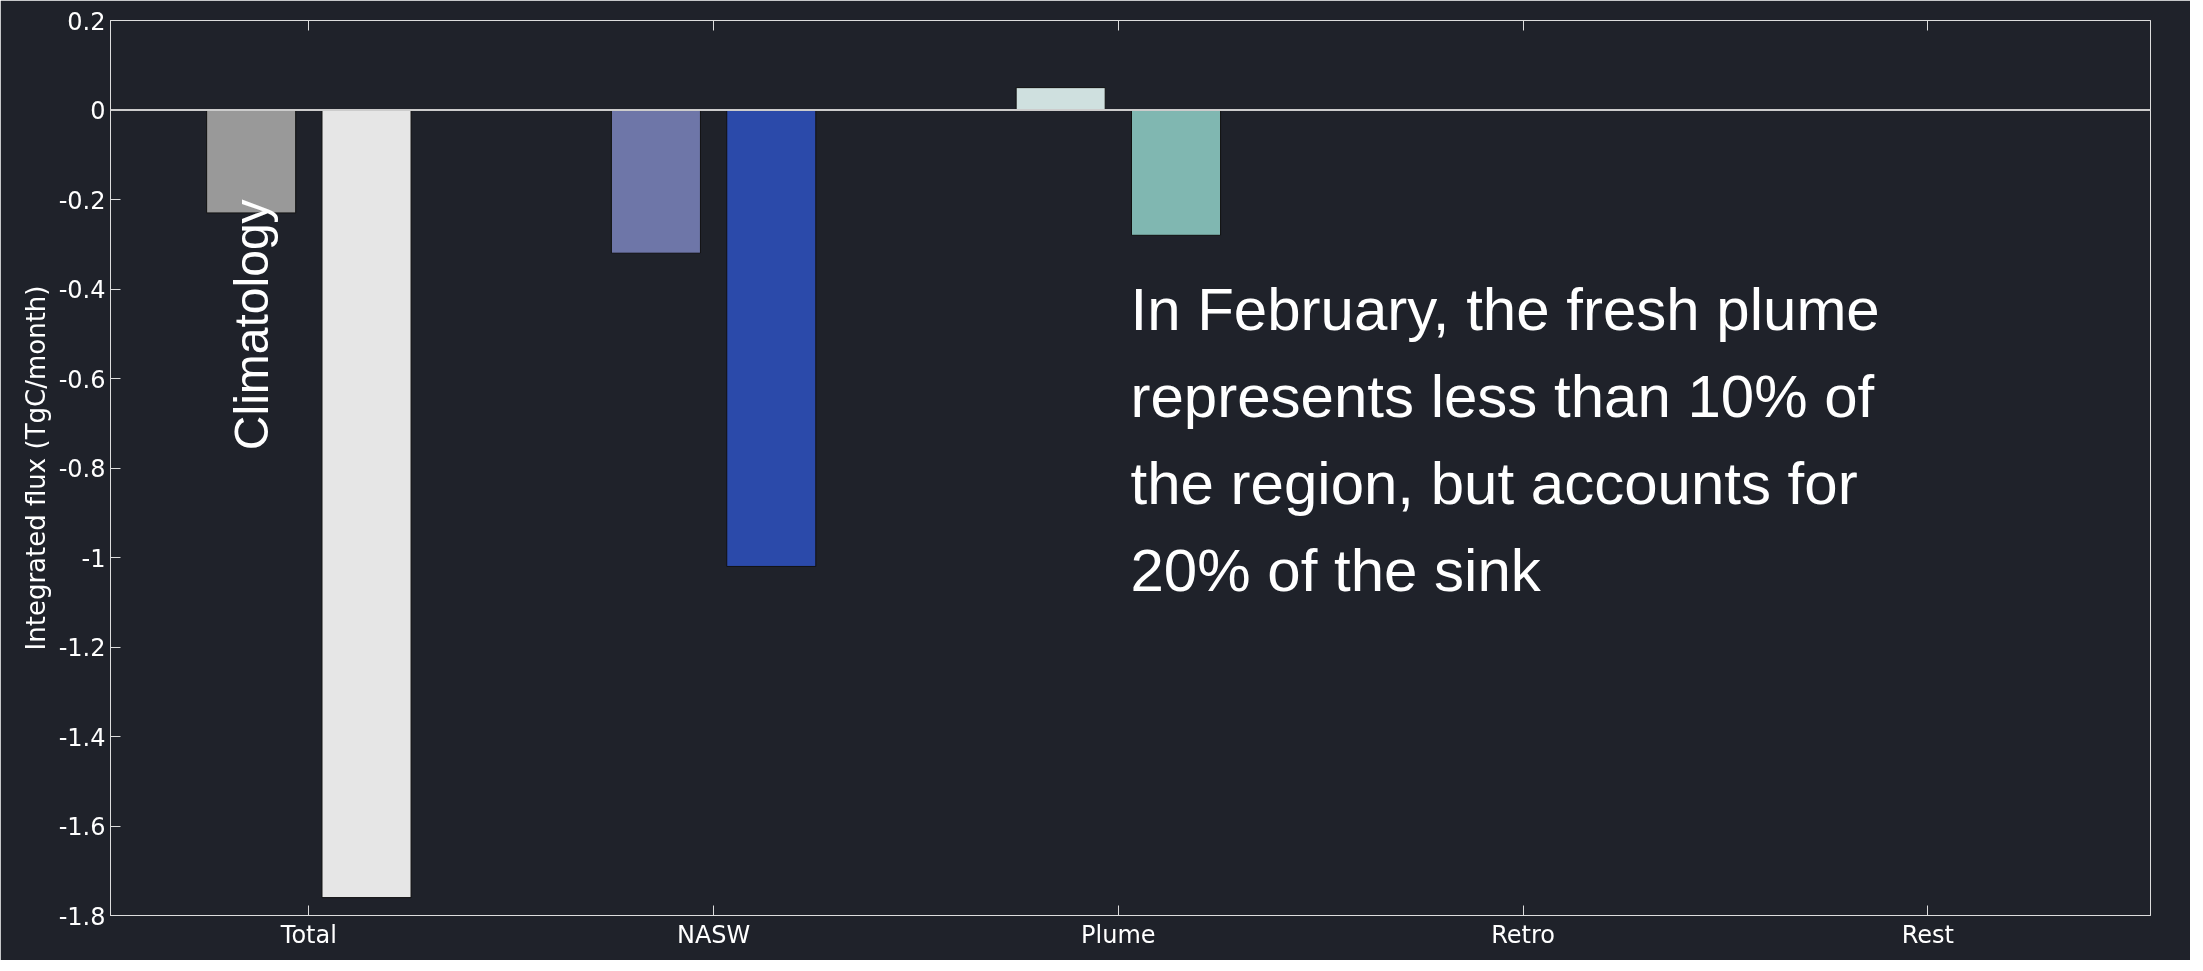 This screenshot has height=971, width=2203. Describe the element at coordinates (82, 200) in the screenshot. I see `y-tick-label: -0.2` at that location.